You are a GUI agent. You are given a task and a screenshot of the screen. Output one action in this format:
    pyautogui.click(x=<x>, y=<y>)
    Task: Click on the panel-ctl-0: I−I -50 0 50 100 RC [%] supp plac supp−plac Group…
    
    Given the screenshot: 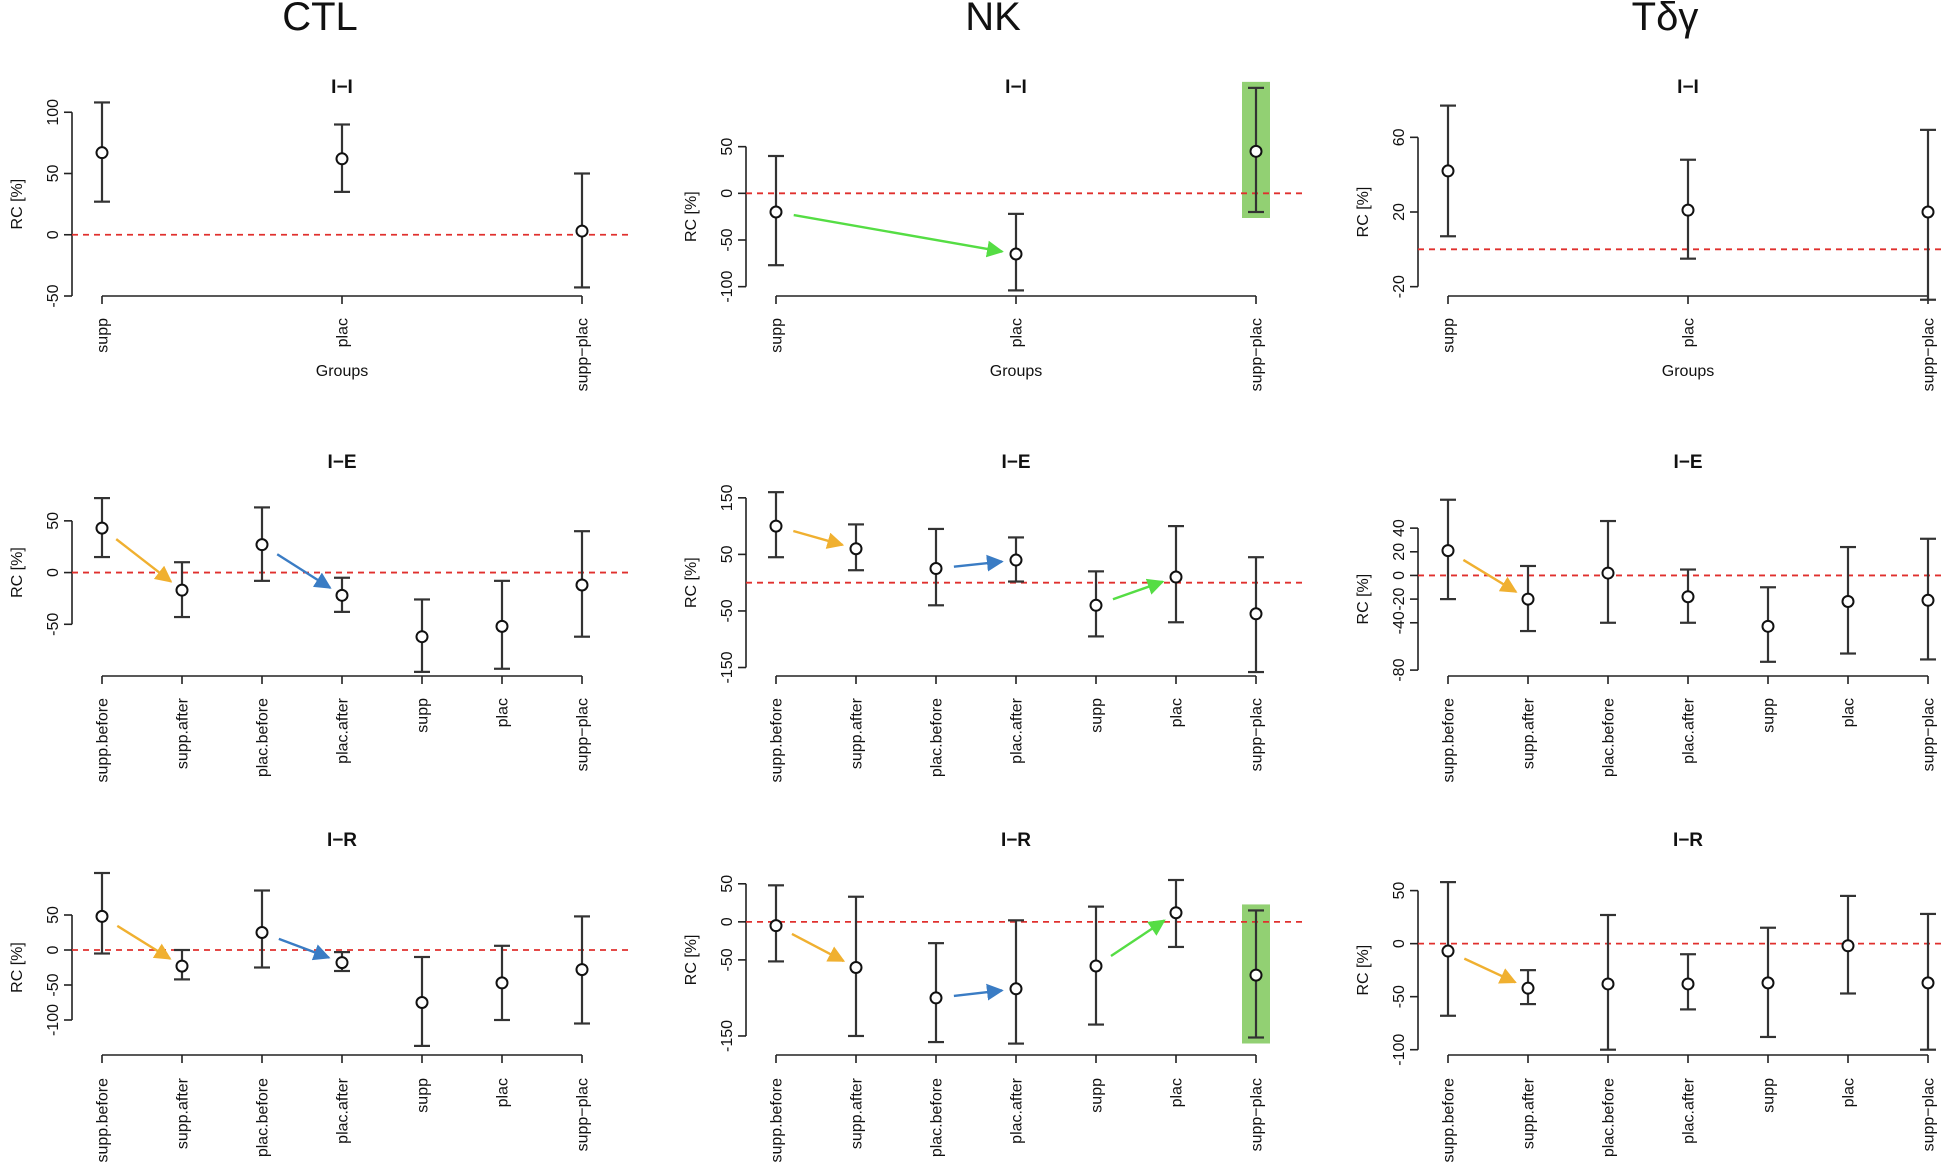 What is the action you would take?
    pyautogui.click(x=320, y=234)
    